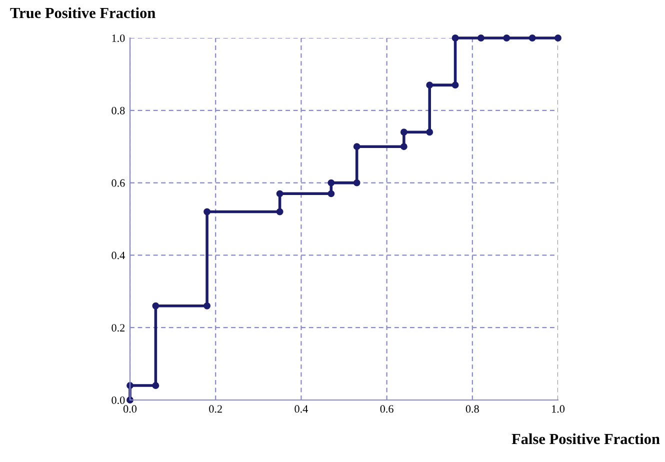 This screenshot has height=462, width=665. What do you see at coordinates (118, 328) in the screenshot?
I see `y-tick-label: 0.2` at bounding box center [118, 328].